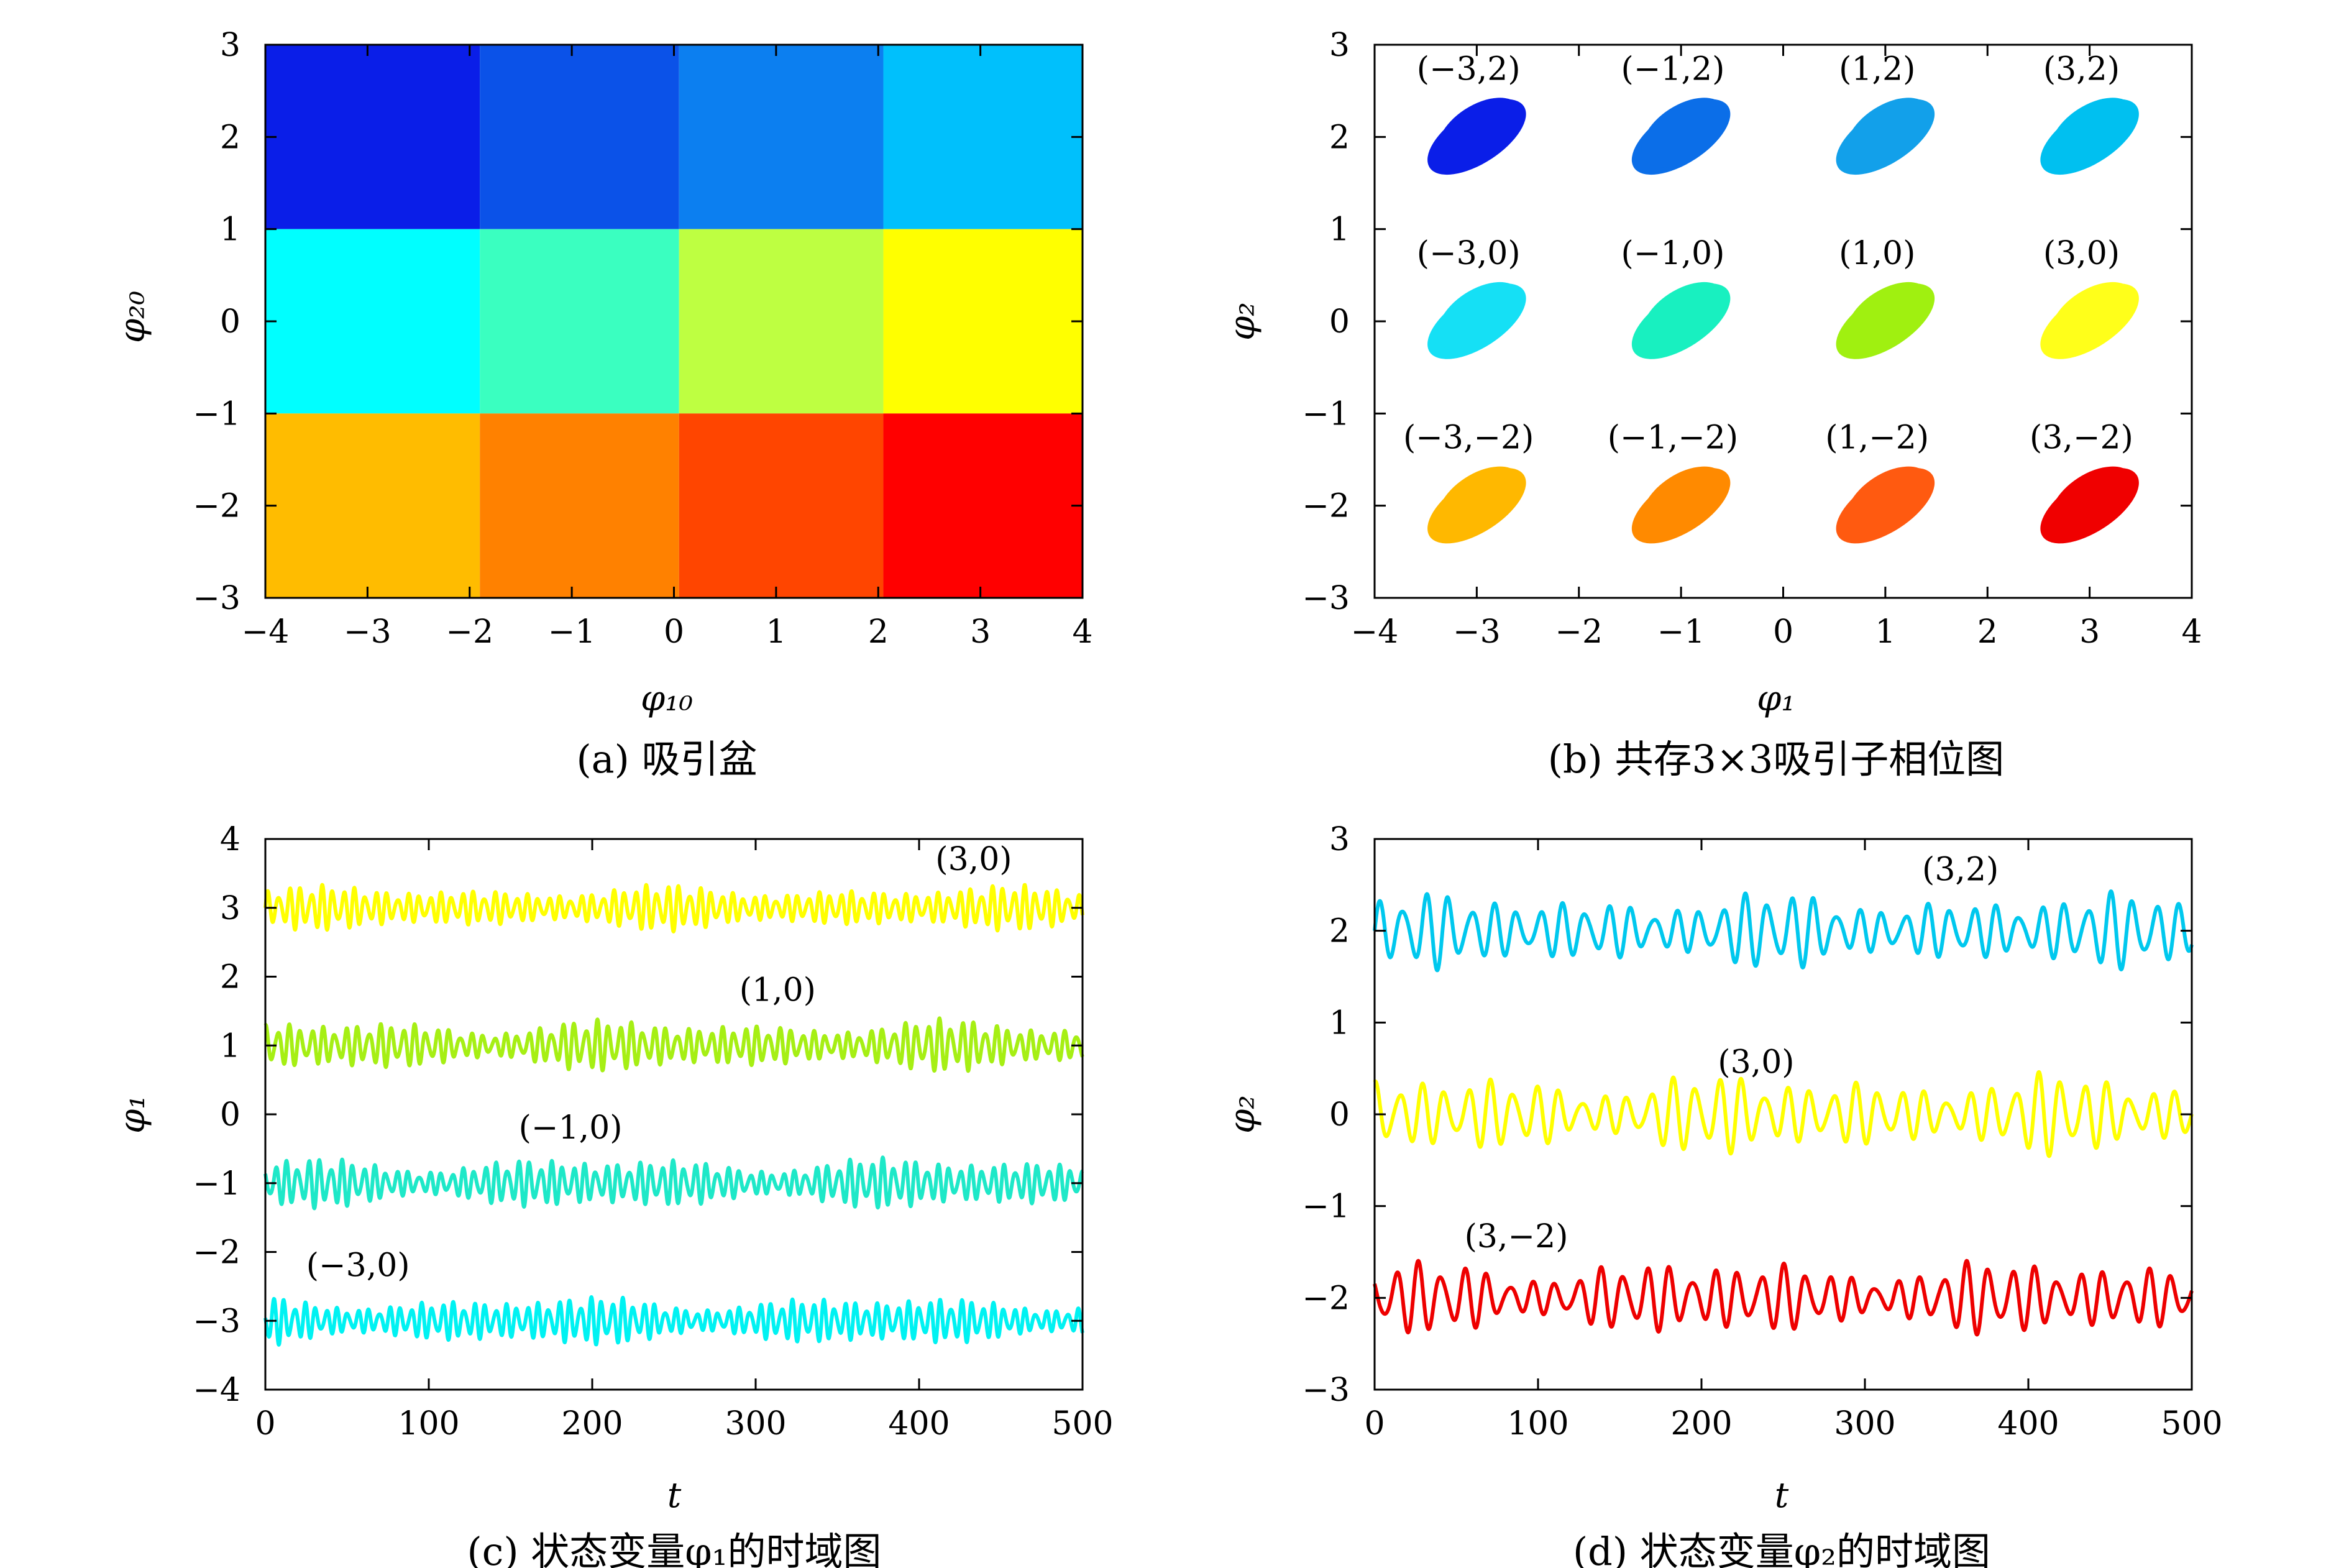  What do you see at coordinates (216, 1253) in the screenshot?
I see `c-y-tick-label: −2` at bounding box center [216, 1253].